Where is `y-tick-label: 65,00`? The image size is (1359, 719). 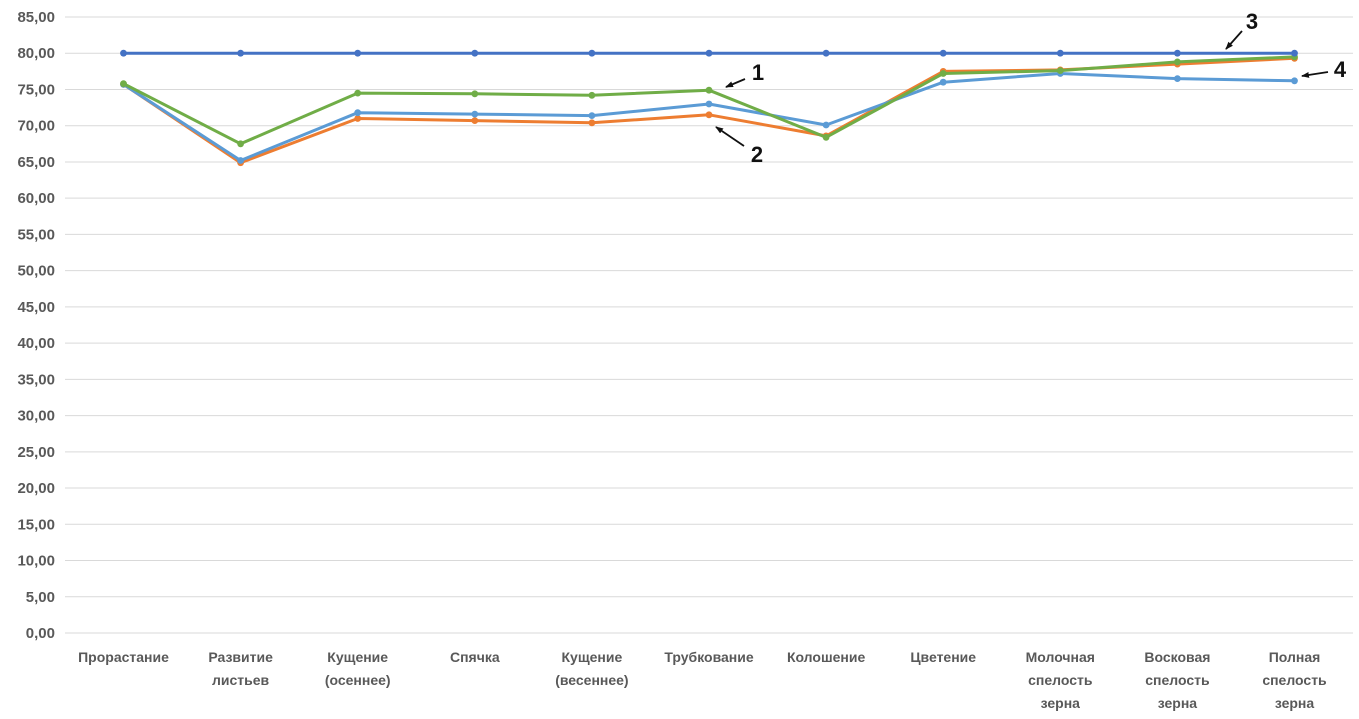 y-tick-label: 65,00 is located at coordinates (36, 162).